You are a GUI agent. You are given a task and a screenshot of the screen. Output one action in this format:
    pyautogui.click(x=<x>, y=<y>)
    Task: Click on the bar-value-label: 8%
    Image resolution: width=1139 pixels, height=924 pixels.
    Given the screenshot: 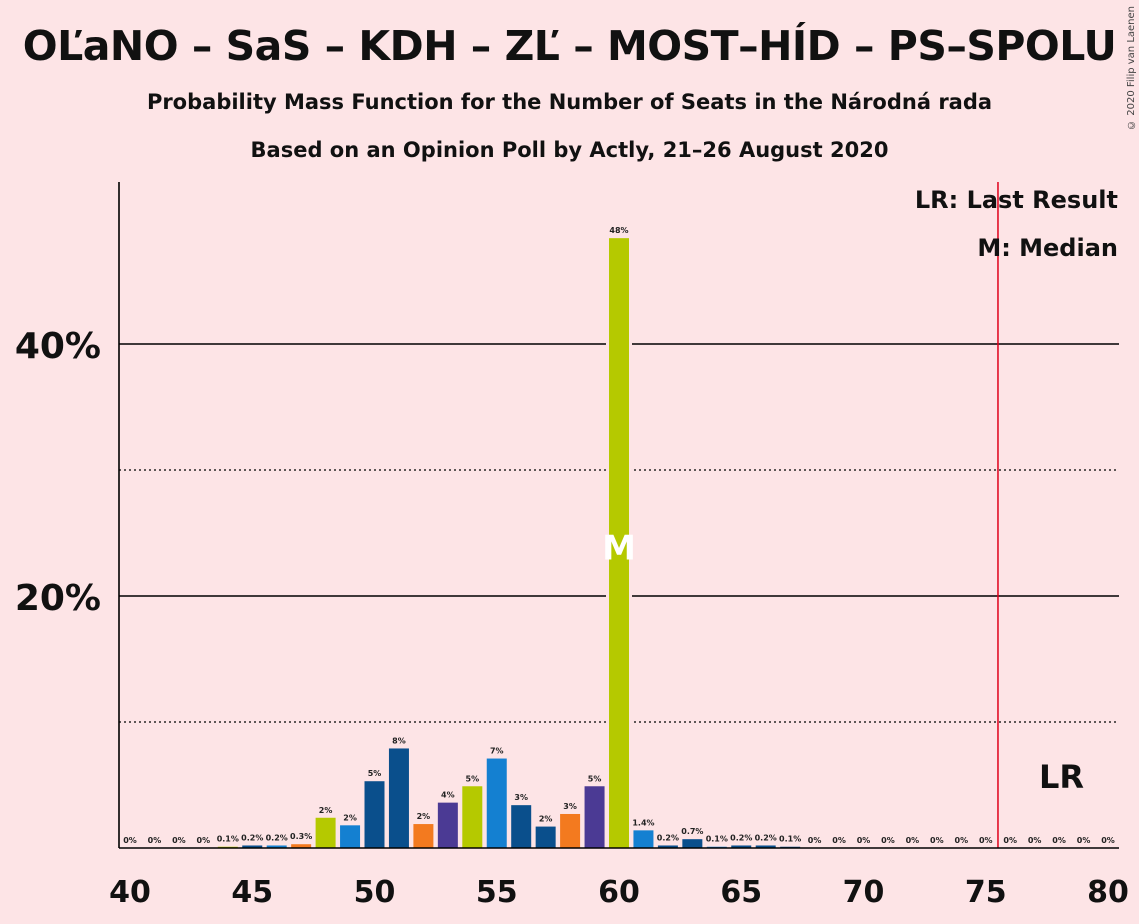 What is the action you would take?
    pyautogui.click(x=399, y=740)
    